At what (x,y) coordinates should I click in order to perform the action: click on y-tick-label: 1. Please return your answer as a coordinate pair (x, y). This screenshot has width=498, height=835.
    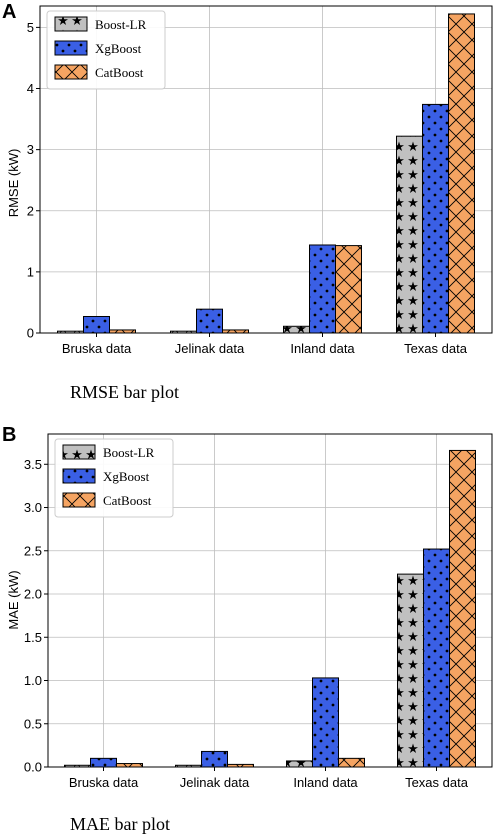
    Looking at the image, I should click on (30, 271).